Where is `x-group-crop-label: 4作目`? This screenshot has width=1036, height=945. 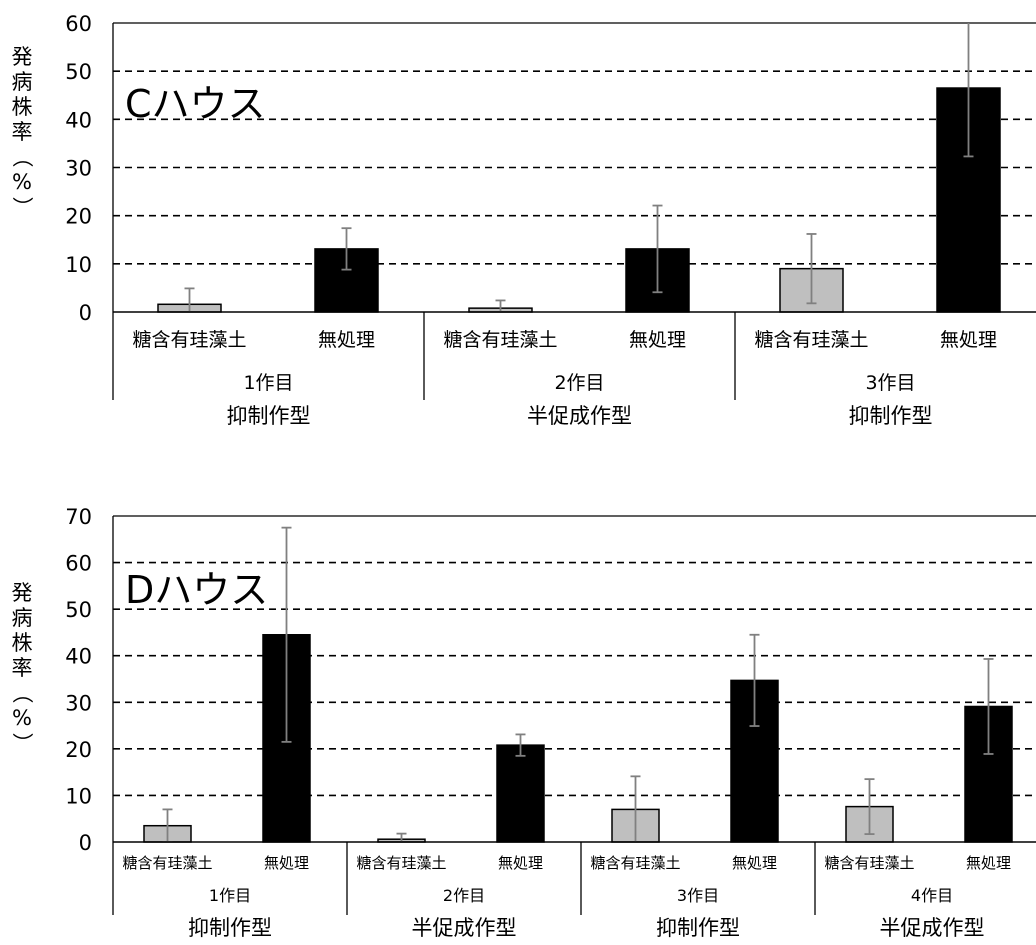 x-group-crop-label: 4作目 is located at coordinates (932, 895).